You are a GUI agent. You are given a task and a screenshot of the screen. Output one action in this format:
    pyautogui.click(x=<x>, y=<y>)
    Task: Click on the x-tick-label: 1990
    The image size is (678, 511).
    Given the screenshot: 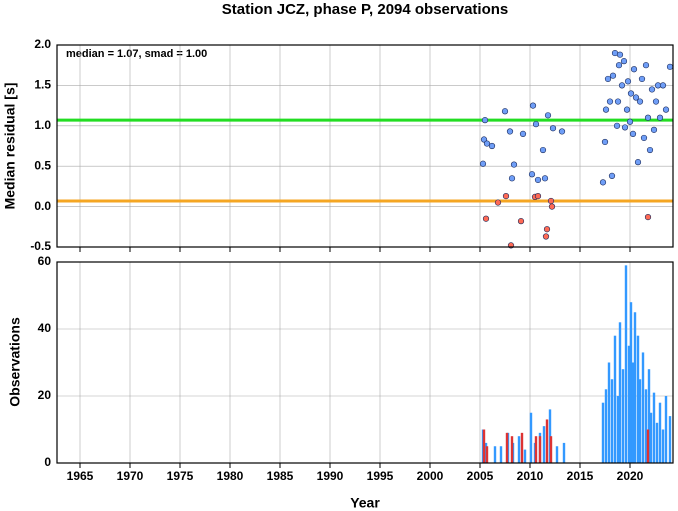 What is the action you would take?
    pyautogui.click(x=330, y=476)
    